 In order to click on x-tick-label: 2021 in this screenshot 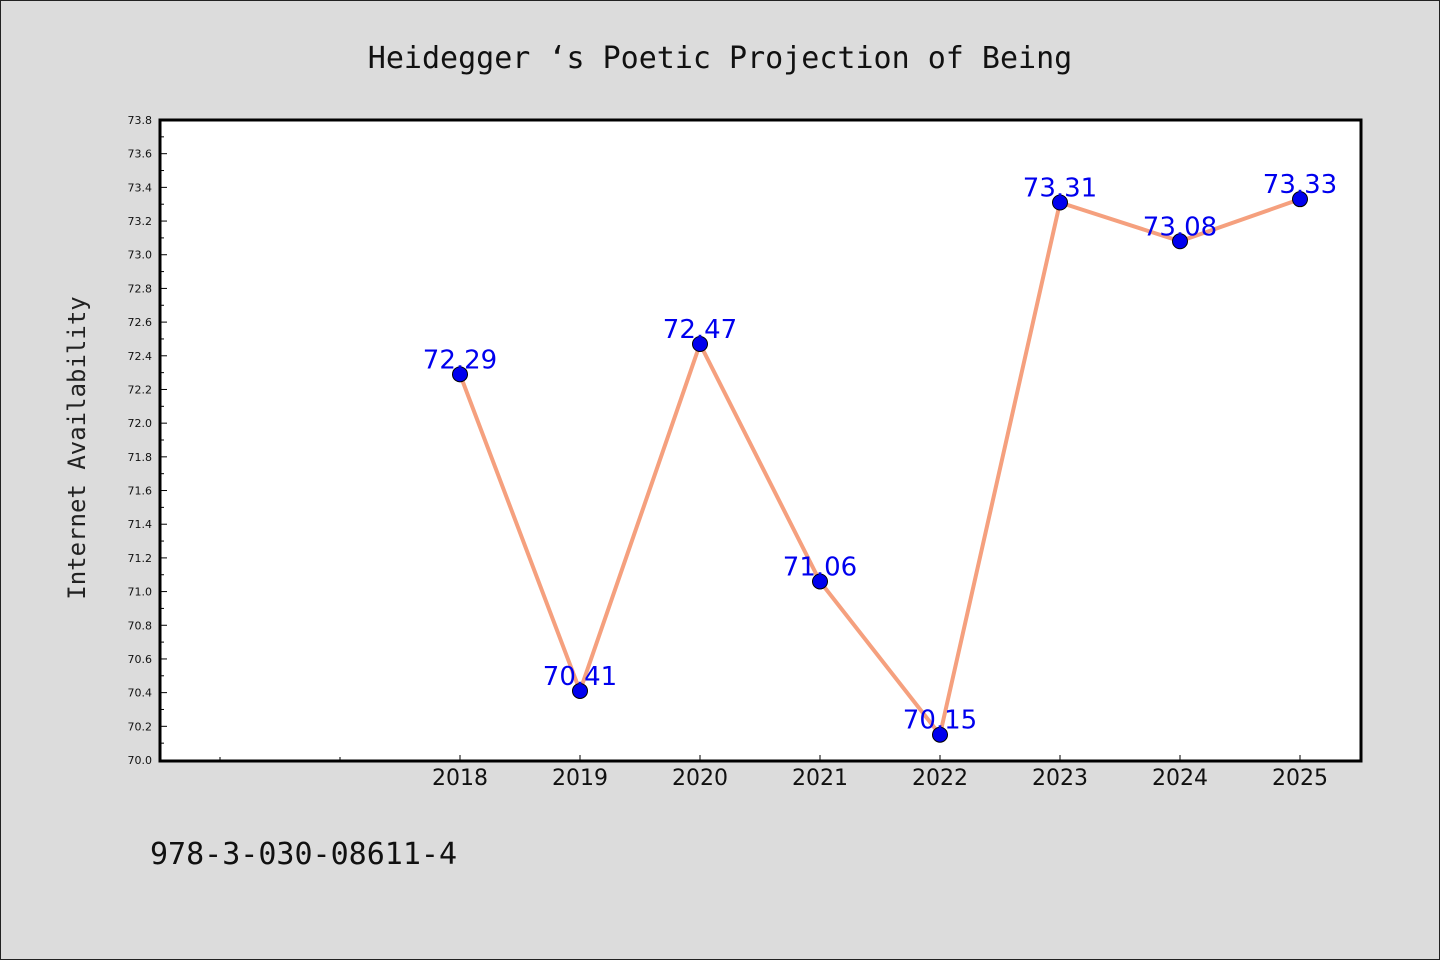, I will do `click(820, 778)`.